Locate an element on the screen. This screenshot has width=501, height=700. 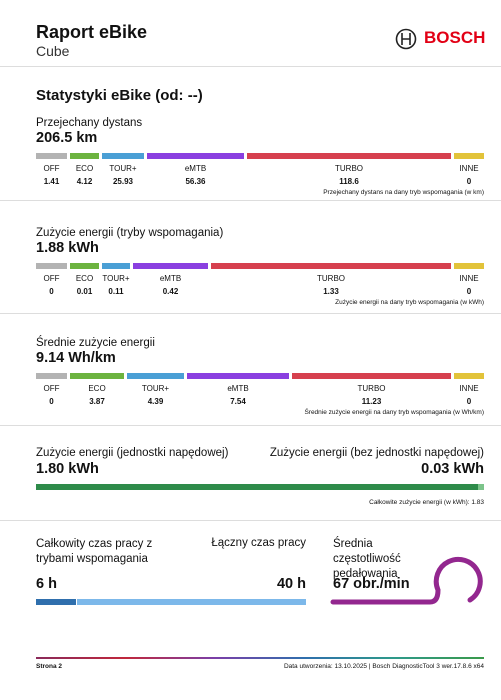
energy-label: Zużycie energii (jednostki napędowej) is located at coordinates (132, 453).